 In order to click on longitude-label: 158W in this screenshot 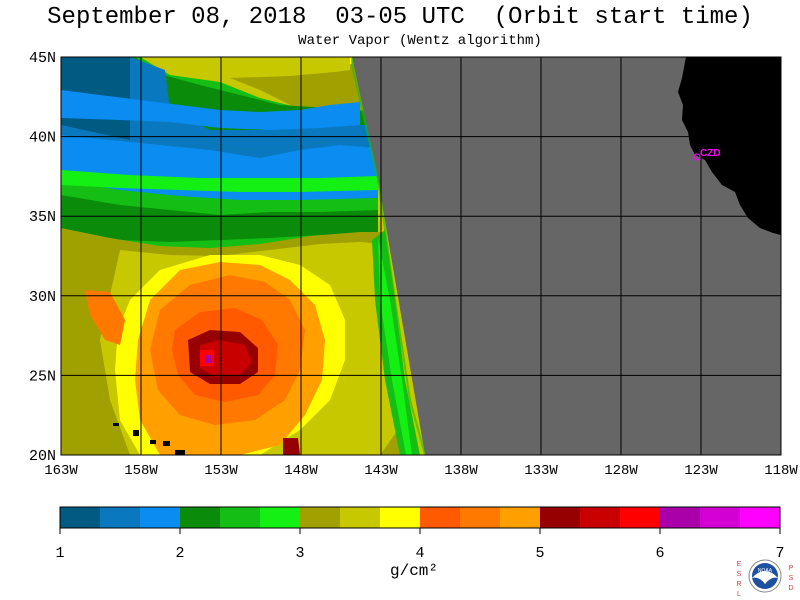, I will do `click(141, 471)`.